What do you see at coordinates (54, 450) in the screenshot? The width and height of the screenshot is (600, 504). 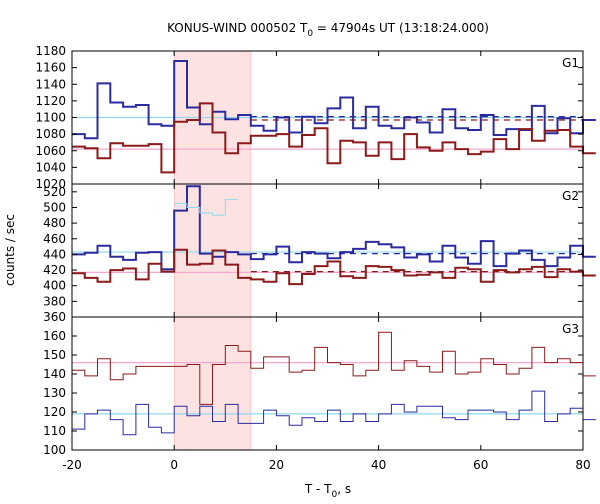 I see `y-tick-label: 100` at bounding box center [54, 450].